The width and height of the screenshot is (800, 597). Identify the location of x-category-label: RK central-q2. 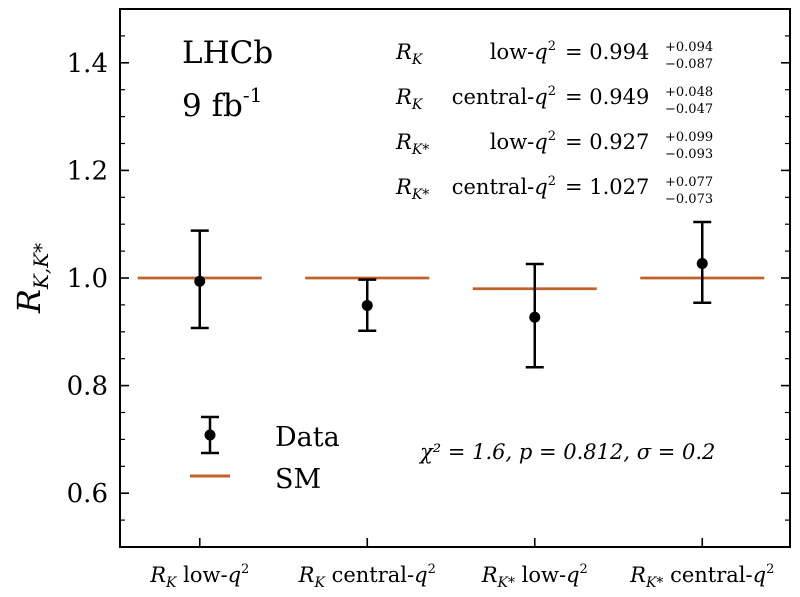
(367, 576).